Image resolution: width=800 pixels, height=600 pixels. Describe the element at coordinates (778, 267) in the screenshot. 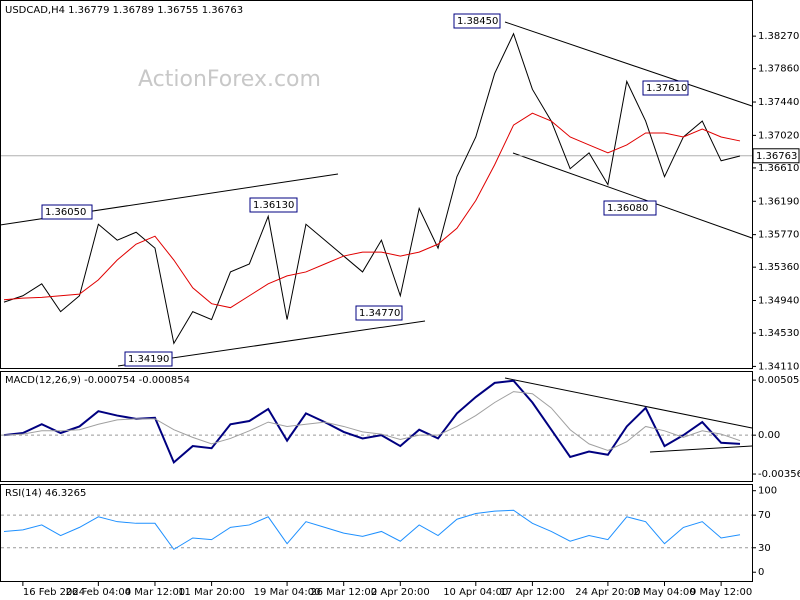

I see `y-tick-label: 1.35360` at that location.